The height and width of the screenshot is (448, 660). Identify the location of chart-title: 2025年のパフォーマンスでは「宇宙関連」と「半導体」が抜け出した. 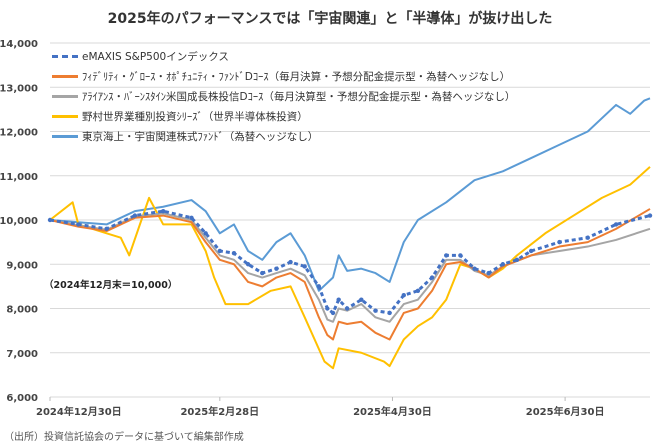
(330, 19).